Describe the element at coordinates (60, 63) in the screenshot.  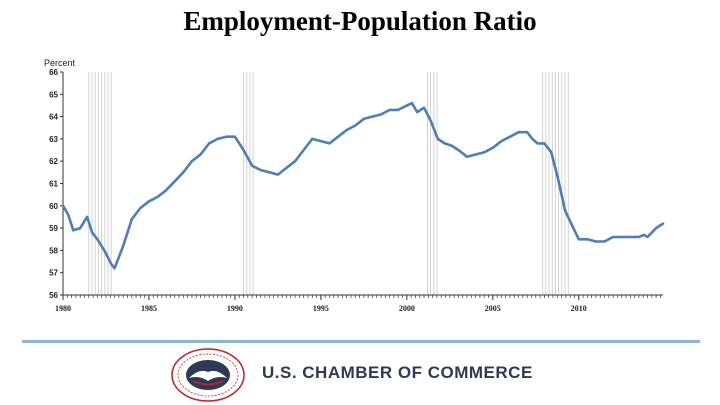
I see `y-axis-unit-label: Percent` at that location.